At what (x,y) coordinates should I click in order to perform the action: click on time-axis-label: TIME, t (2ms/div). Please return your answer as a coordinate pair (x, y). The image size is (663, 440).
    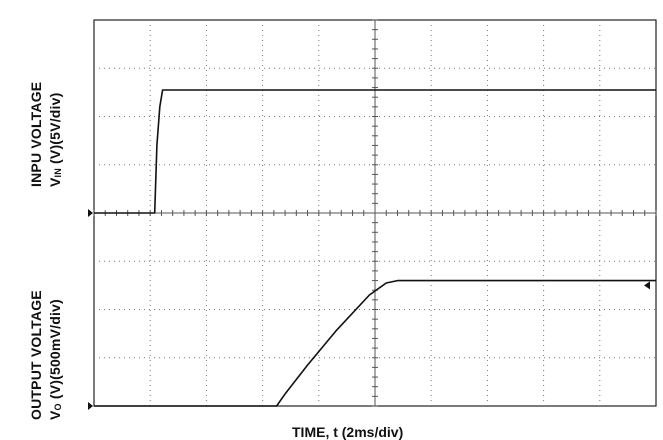
    Looking at the image, I should click on (348, 432).